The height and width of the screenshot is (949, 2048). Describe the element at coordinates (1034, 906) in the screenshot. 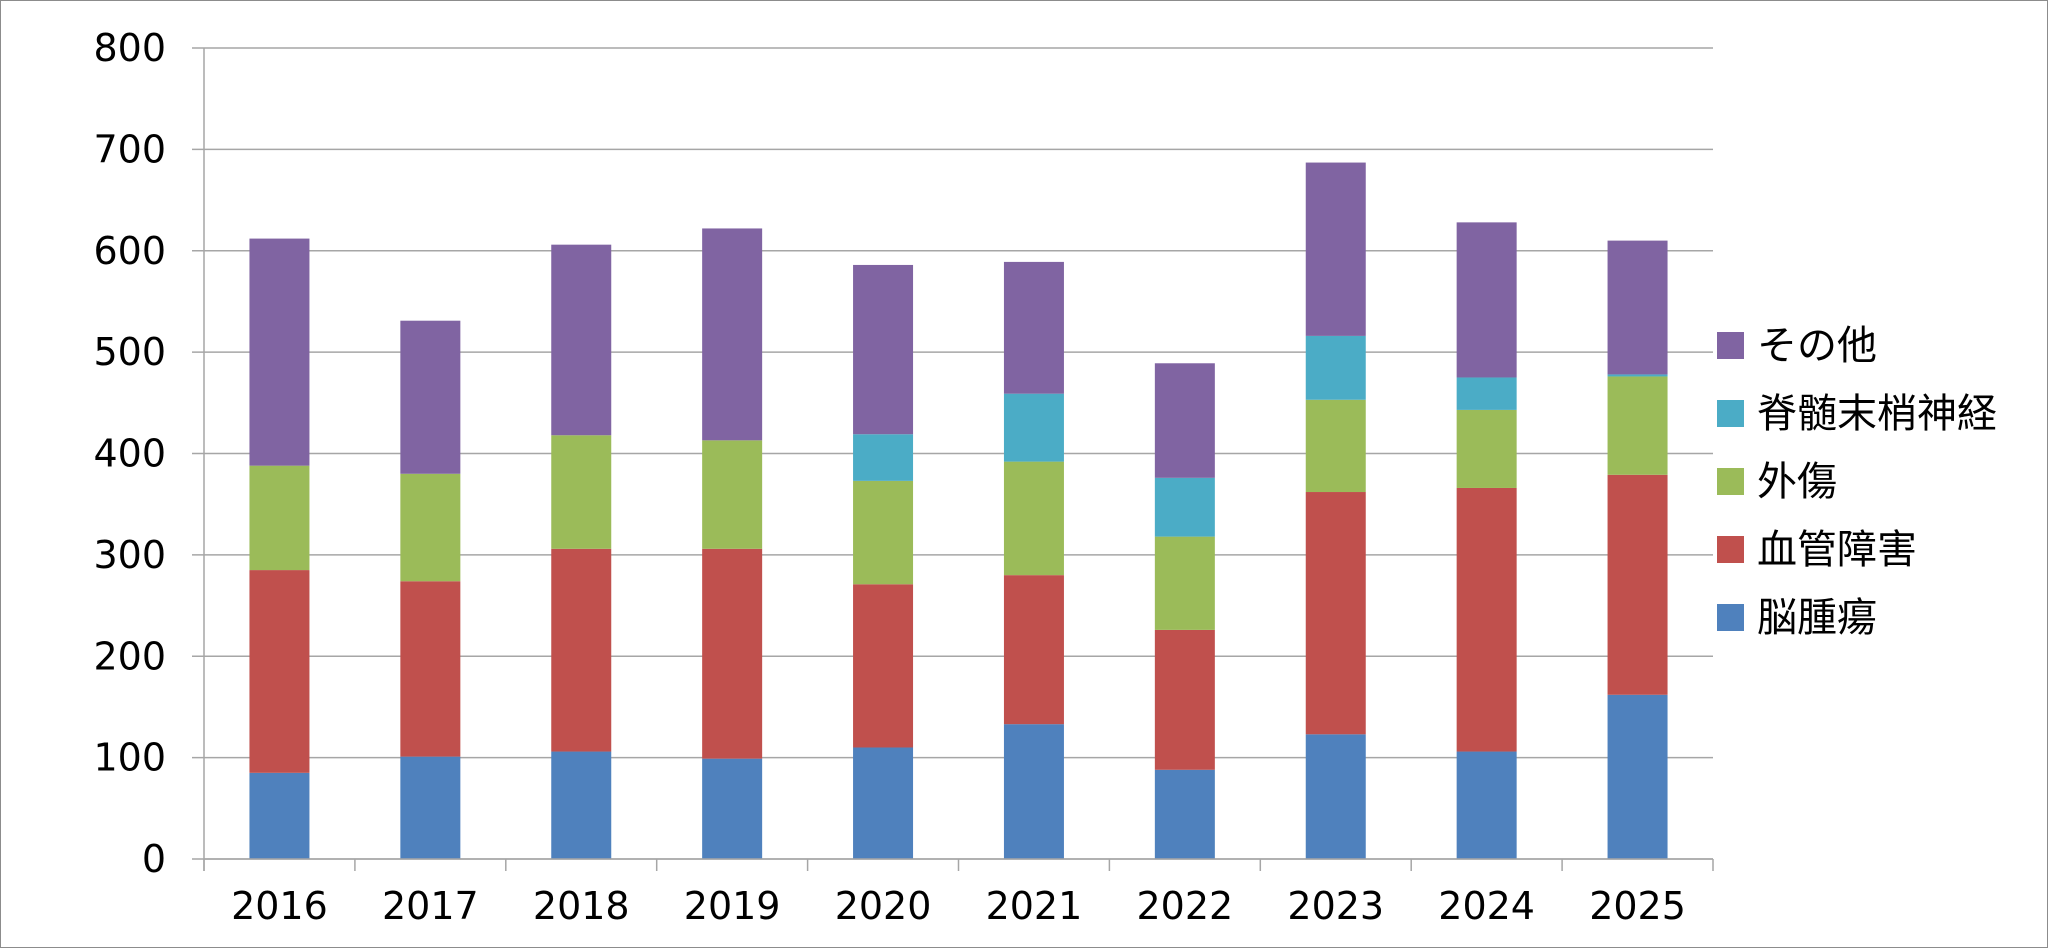

I see `x-tick-label: 2021` at that location.